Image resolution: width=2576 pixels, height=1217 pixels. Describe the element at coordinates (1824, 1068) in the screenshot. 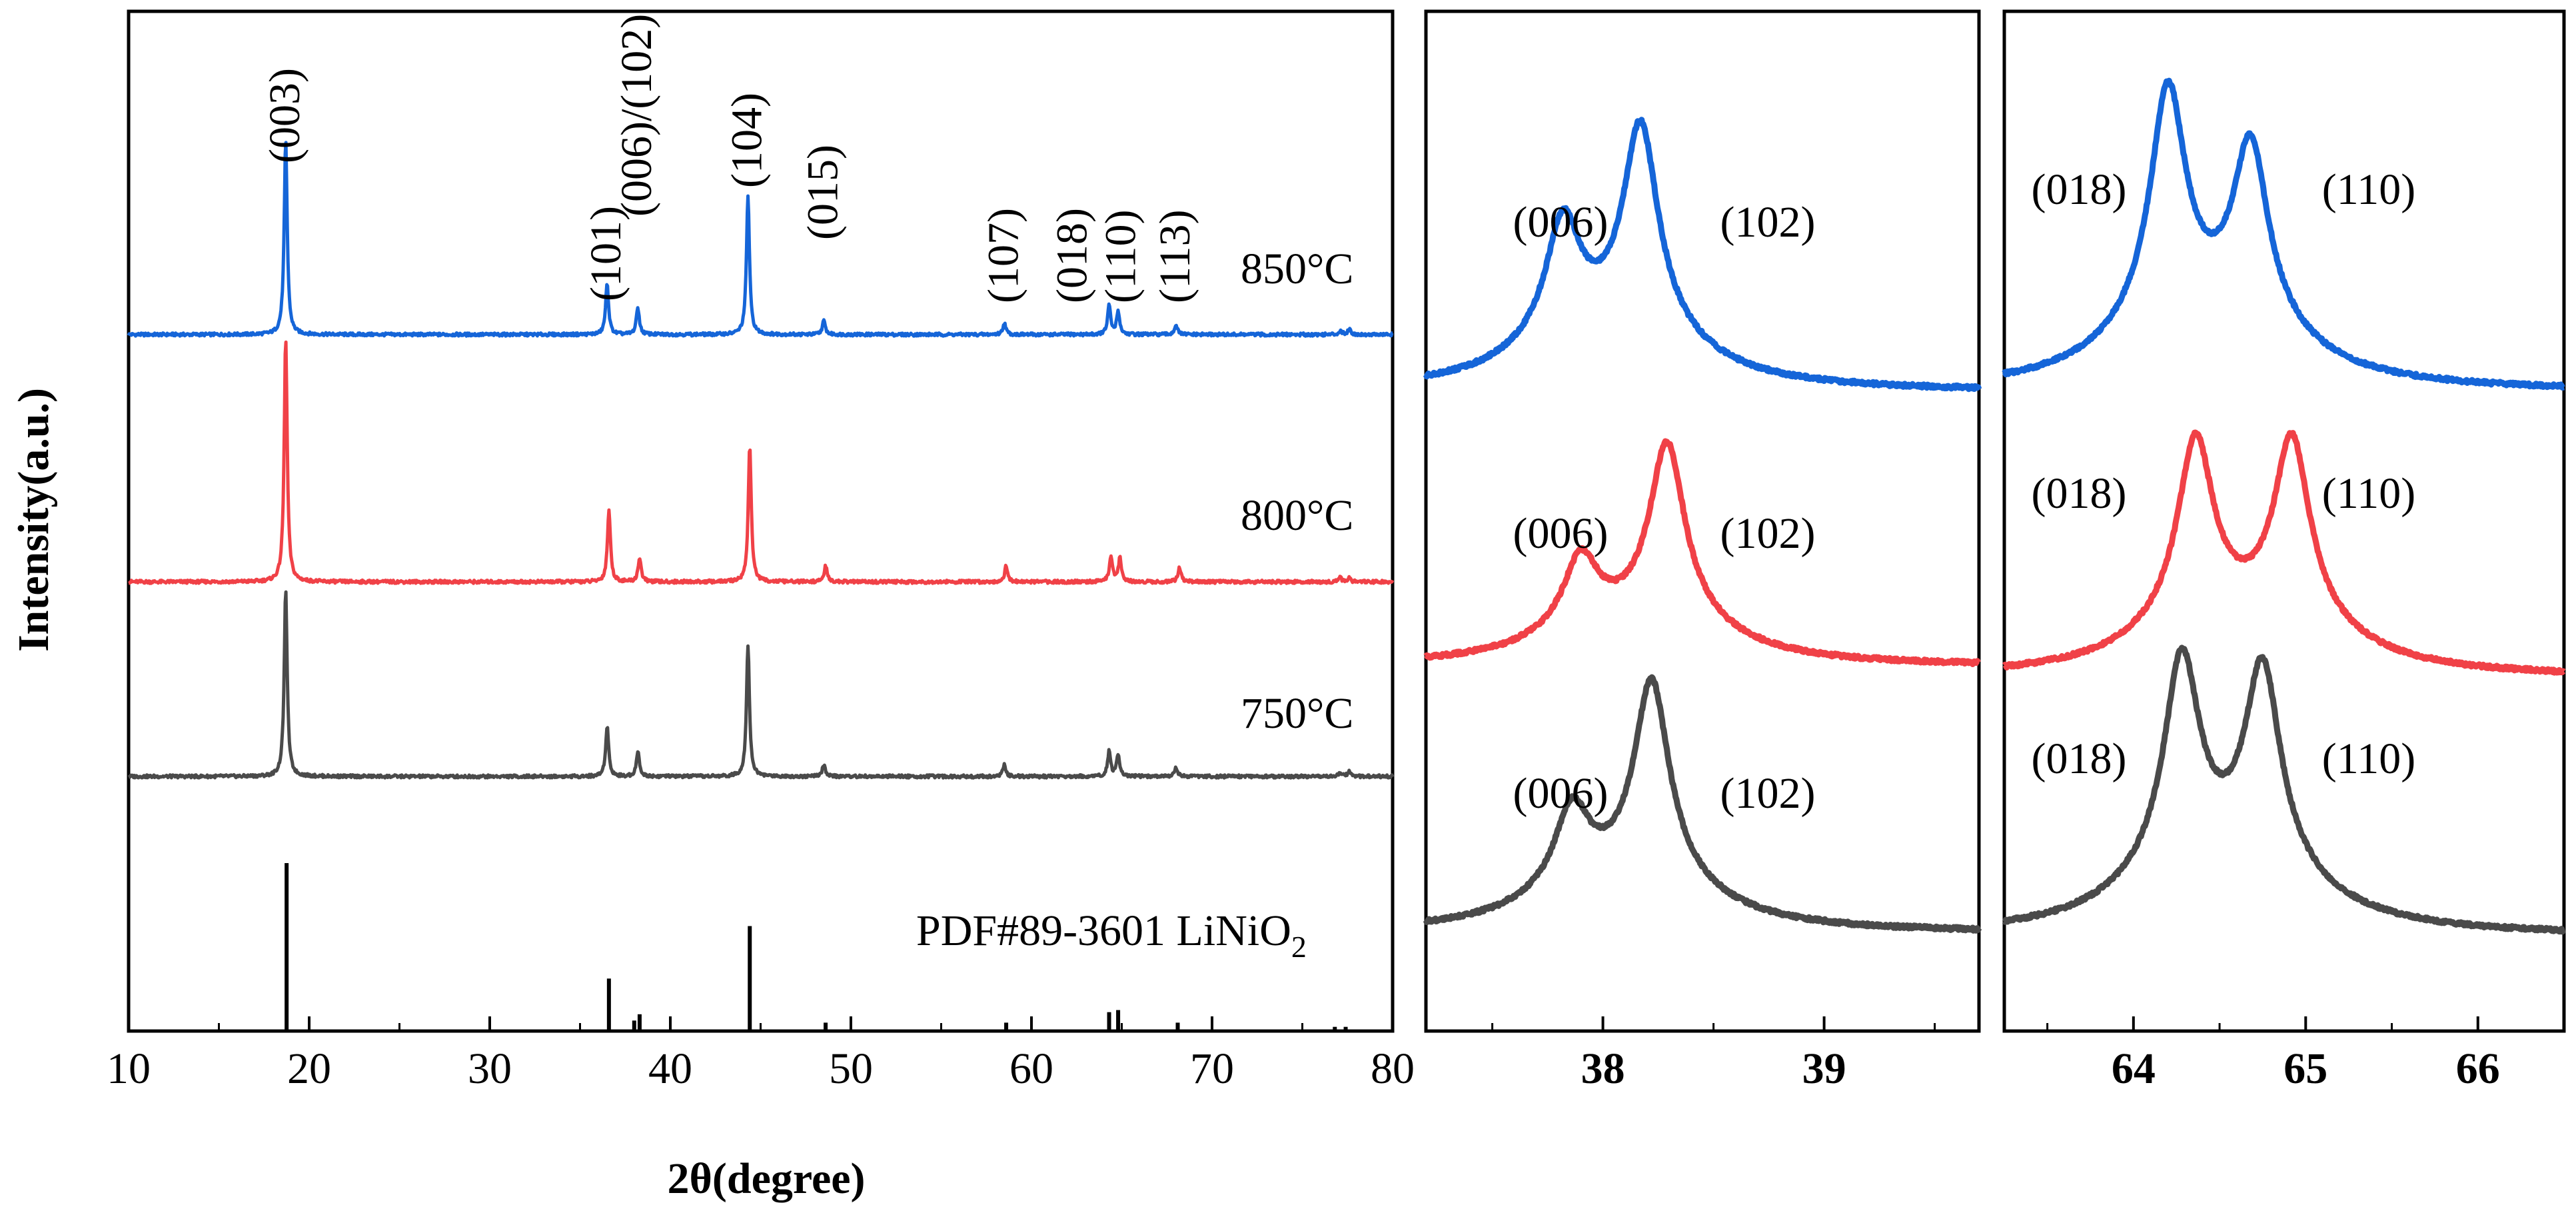

I see `x-tick-label: 39` at that location.